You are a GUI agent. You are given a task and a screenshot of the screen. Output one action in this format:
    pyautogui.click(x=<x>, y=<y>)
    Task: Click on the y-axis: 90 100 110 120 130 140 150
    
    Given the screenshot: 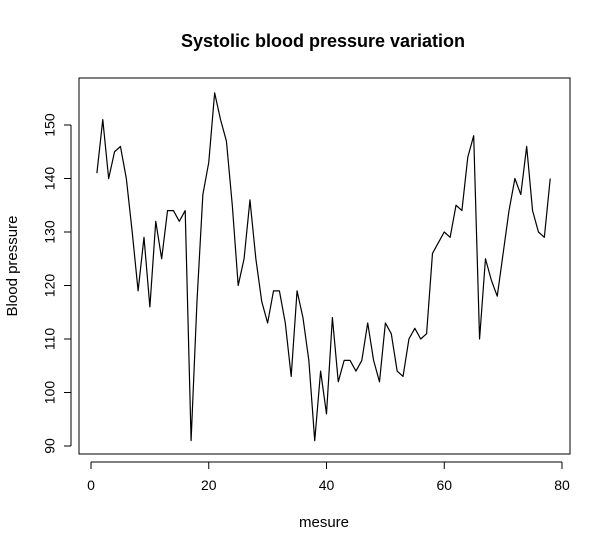 What is the action you would take?
    pyautogui.click(x=57, y=283)
    